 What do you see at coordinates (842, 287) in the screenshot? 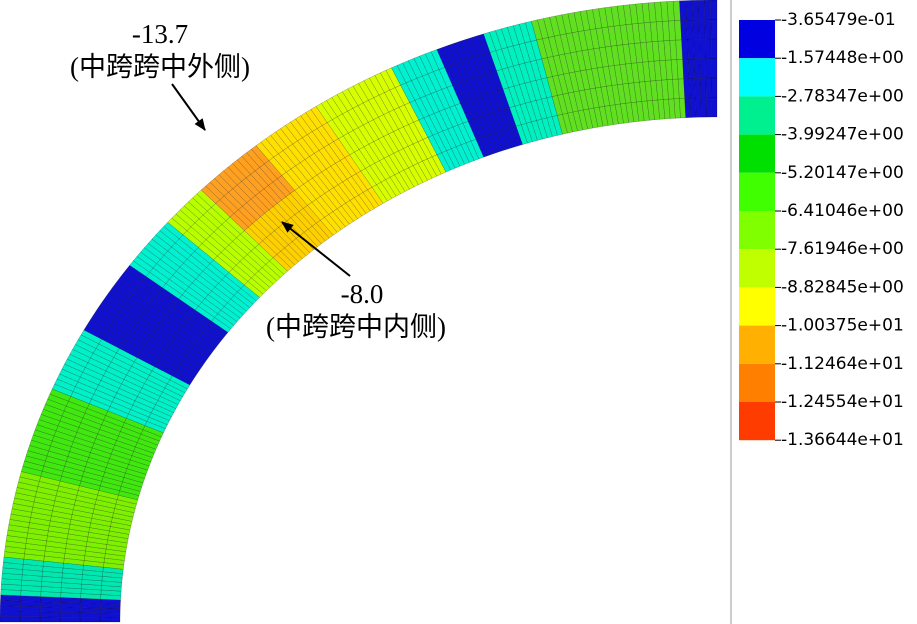
I see `legend-label: -8.82845e+00` at bounding box center [842, 287].